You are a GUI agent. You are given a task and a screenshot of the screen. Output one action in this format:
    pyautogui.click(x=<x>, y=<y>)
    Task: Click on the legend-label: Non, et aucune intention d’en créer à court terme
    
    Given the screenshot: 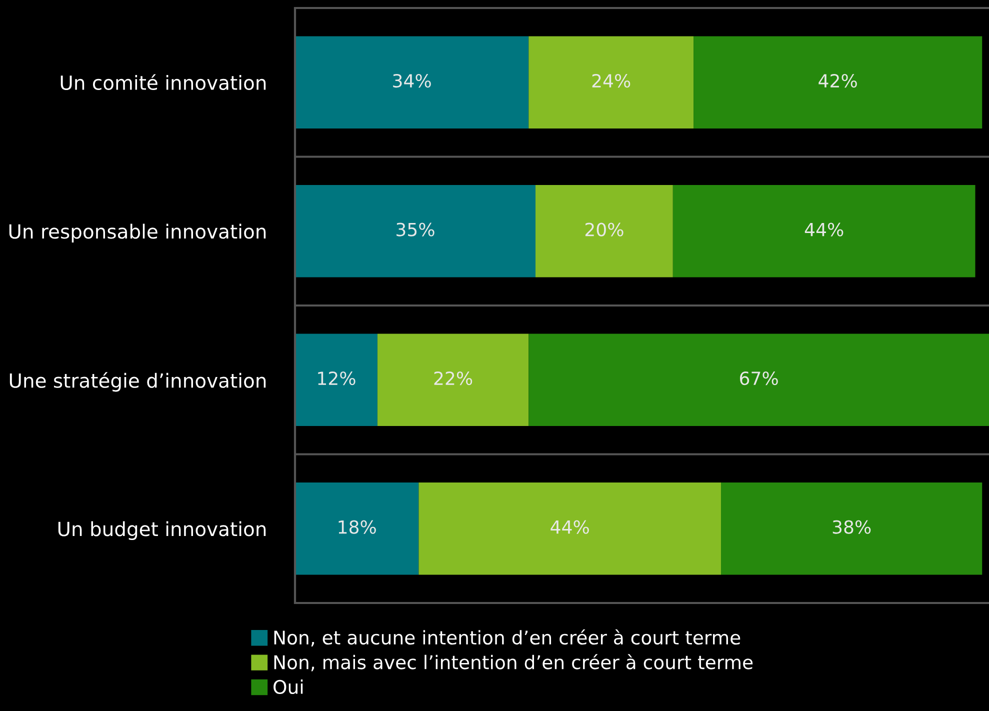 What is the action you would take?
    pyautogui.click(x=507, y=638)
    